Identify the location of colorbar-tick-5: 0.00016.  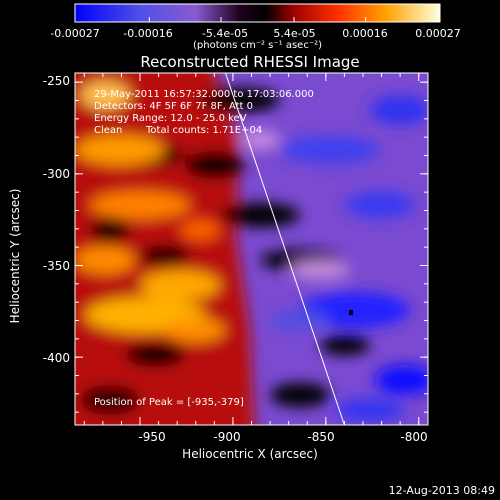
(365, 33).